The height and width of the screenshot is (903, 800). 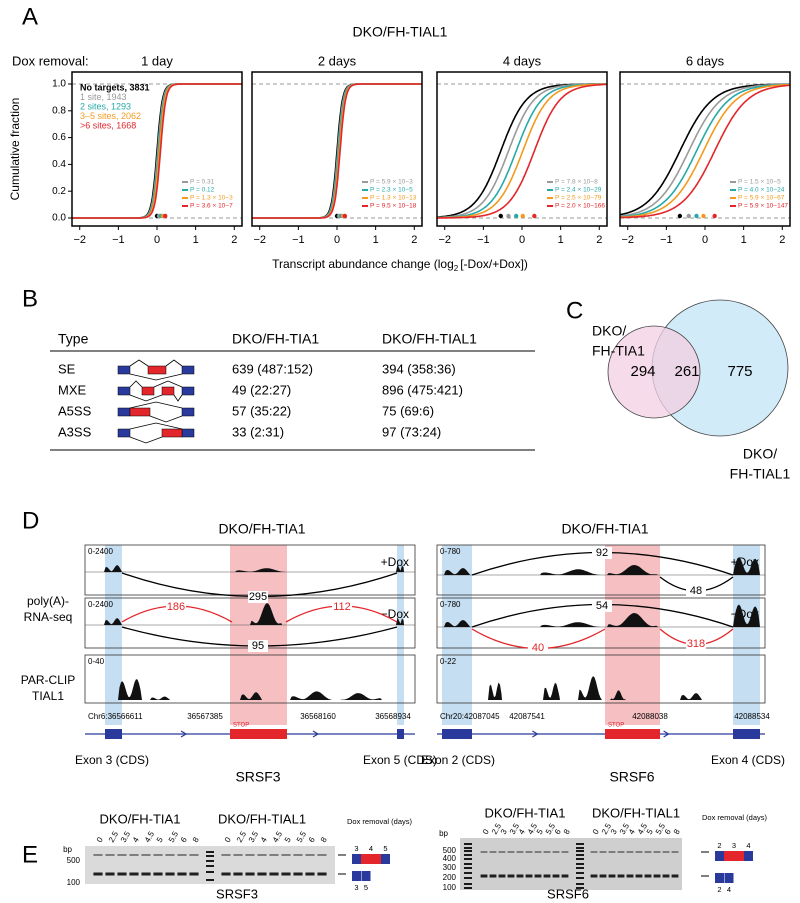 What do you see at coordinates (100, 604) in the screenshot?
I see `track-scale: 0-2400` at bounding box center [100, 604].